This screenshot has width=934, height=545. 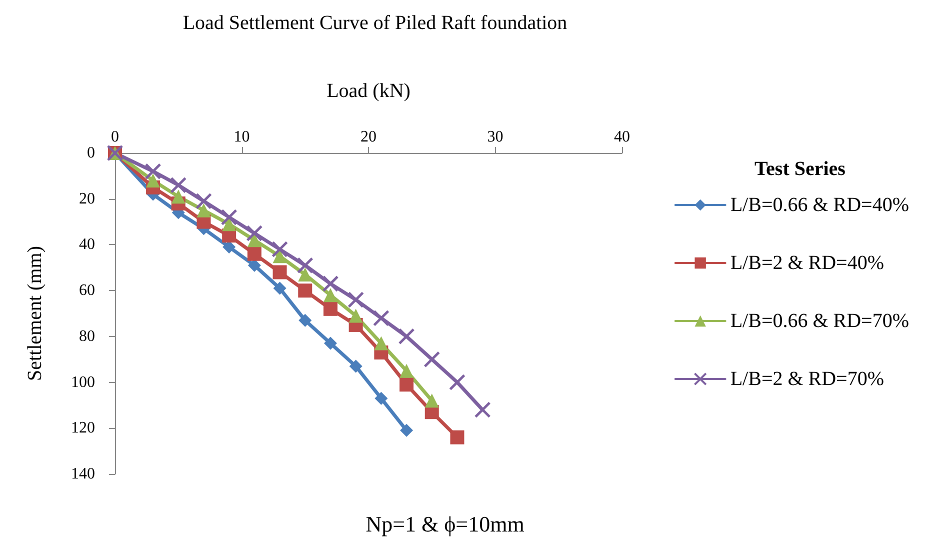 I want to click on y-tick-label: 20, so click(x=87, y=199).